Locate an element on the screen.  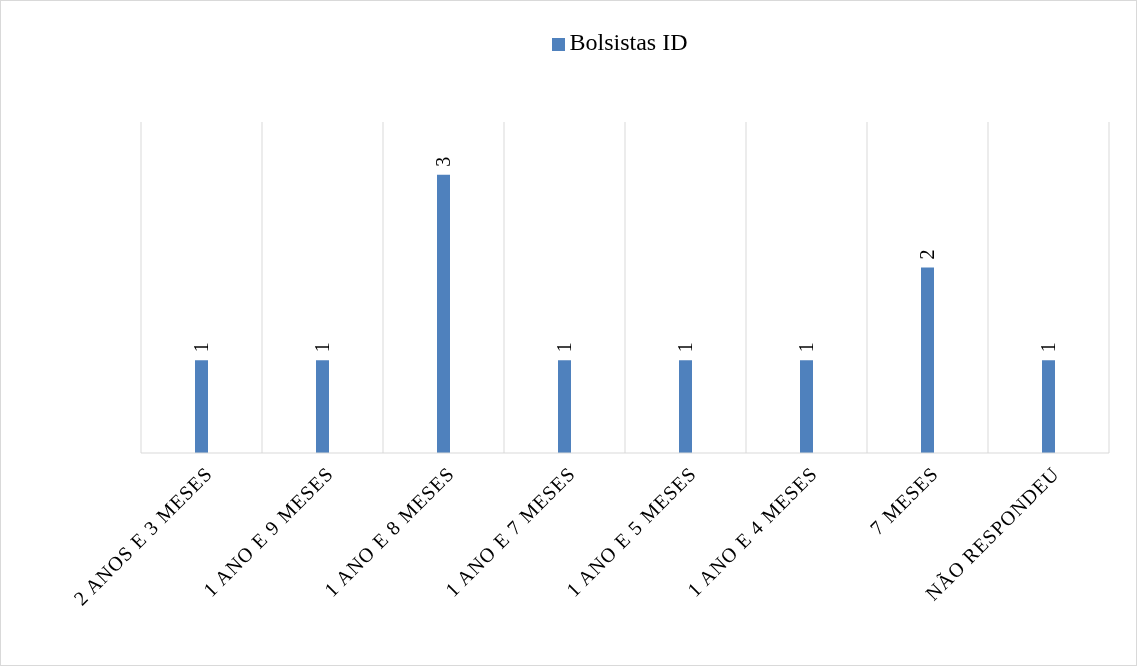
data-label: 2 is located at coordinates (927, 254).